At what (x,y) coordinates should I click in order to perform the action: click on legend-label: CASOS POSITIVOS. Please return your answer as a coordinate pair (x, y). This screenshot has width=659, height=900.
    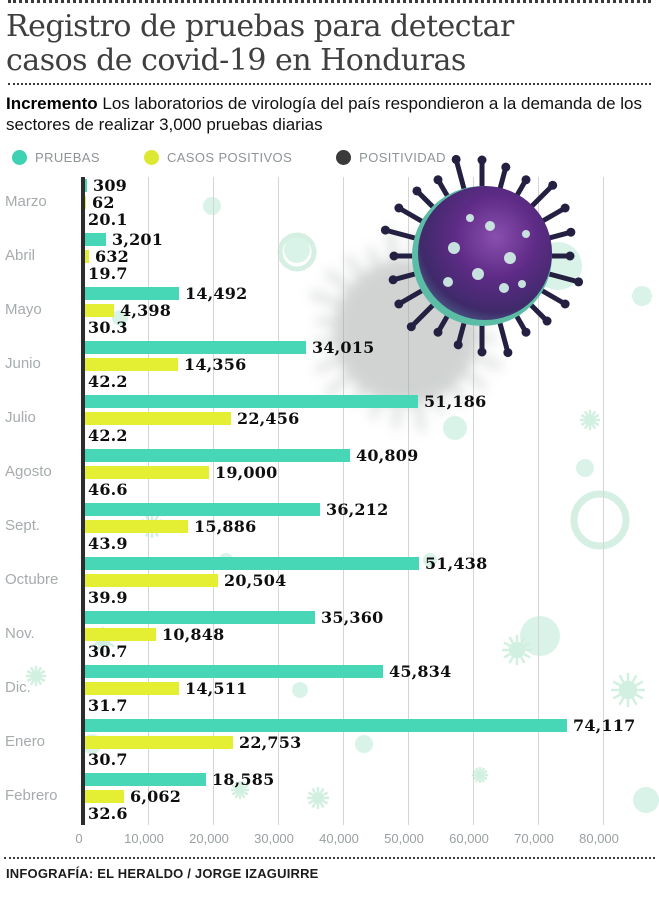
    Looking at the image, I should click on (229, 157).